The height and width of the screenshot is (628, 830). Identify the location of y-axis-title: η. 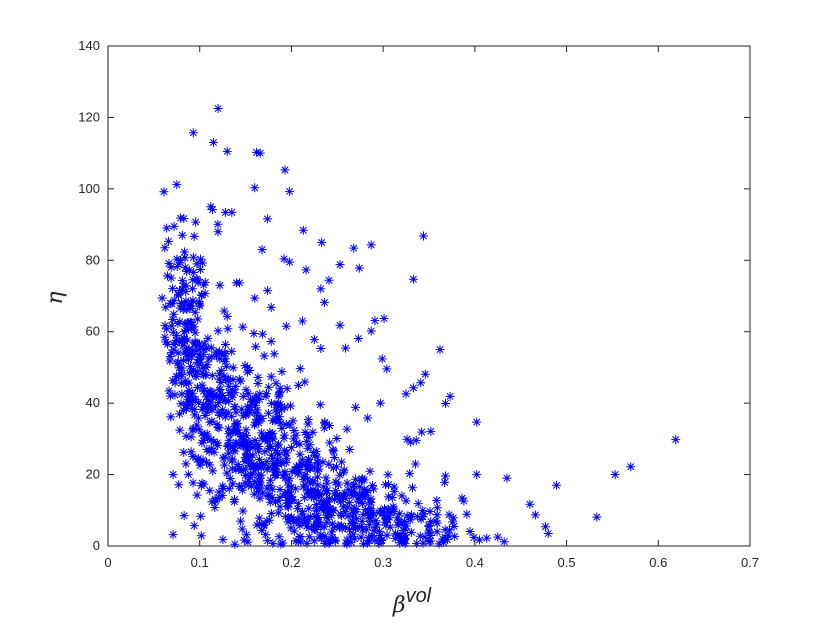
(55, 297).